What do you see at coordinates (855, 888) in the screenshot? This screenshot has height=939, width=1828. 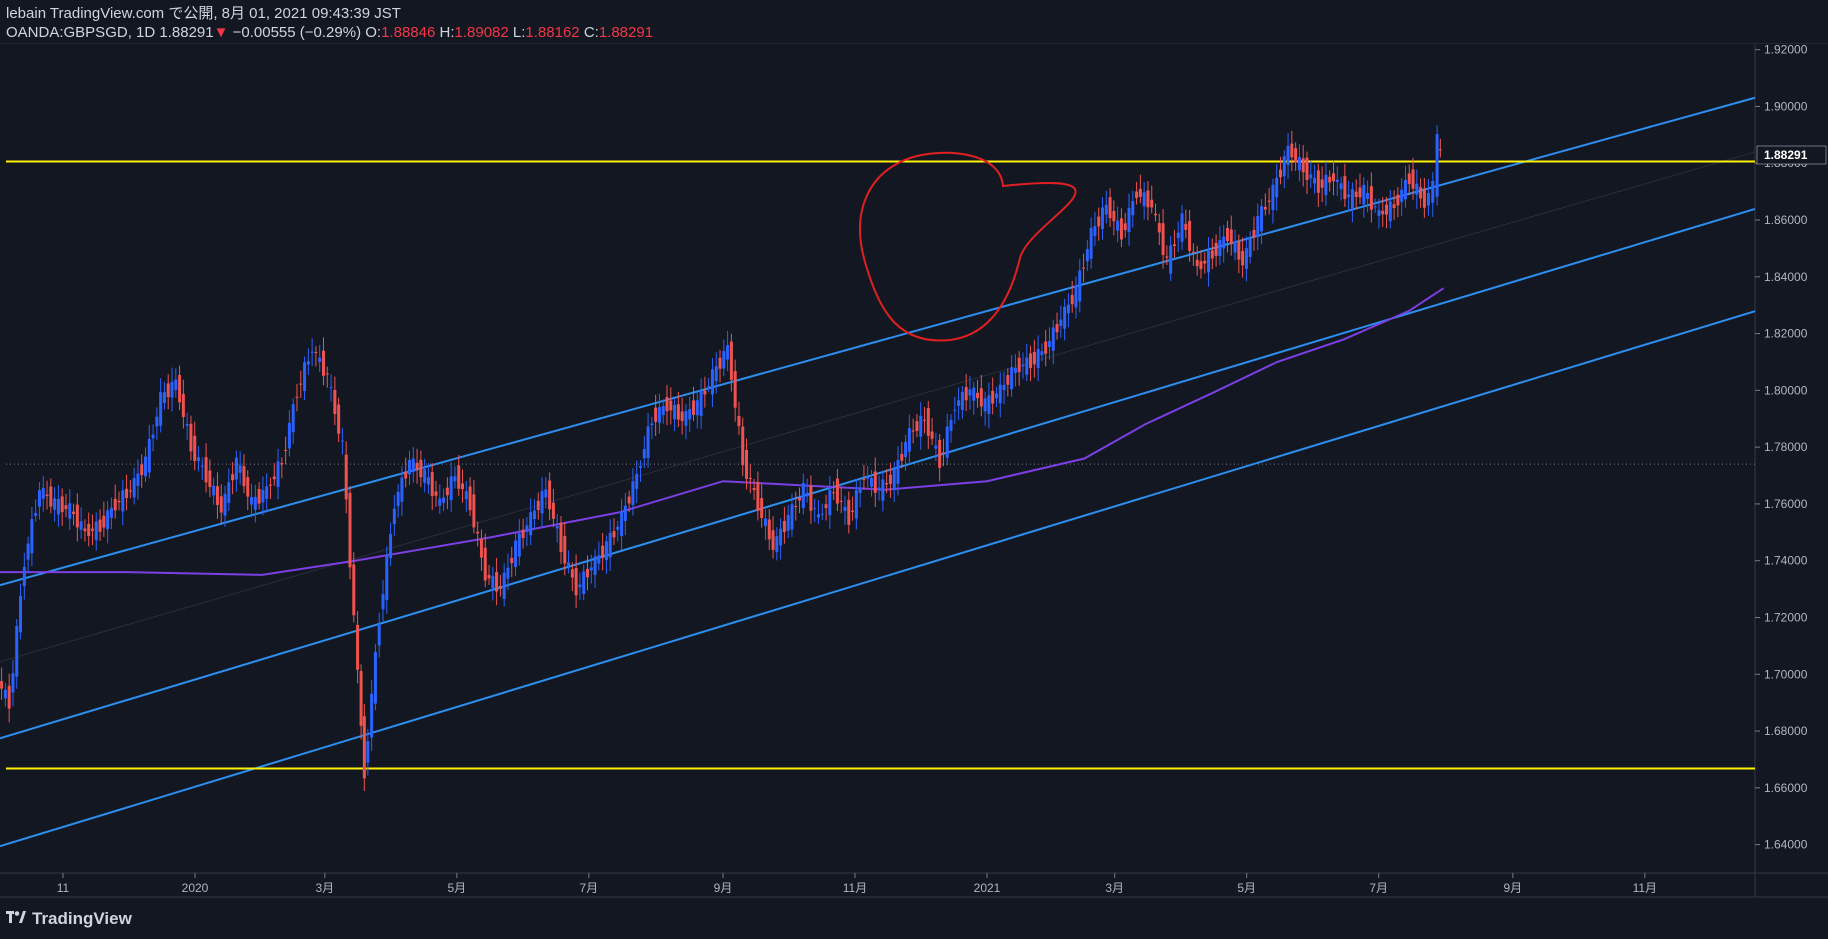 I see `time-tick-label: 11月` at bounding box center [855, 888].